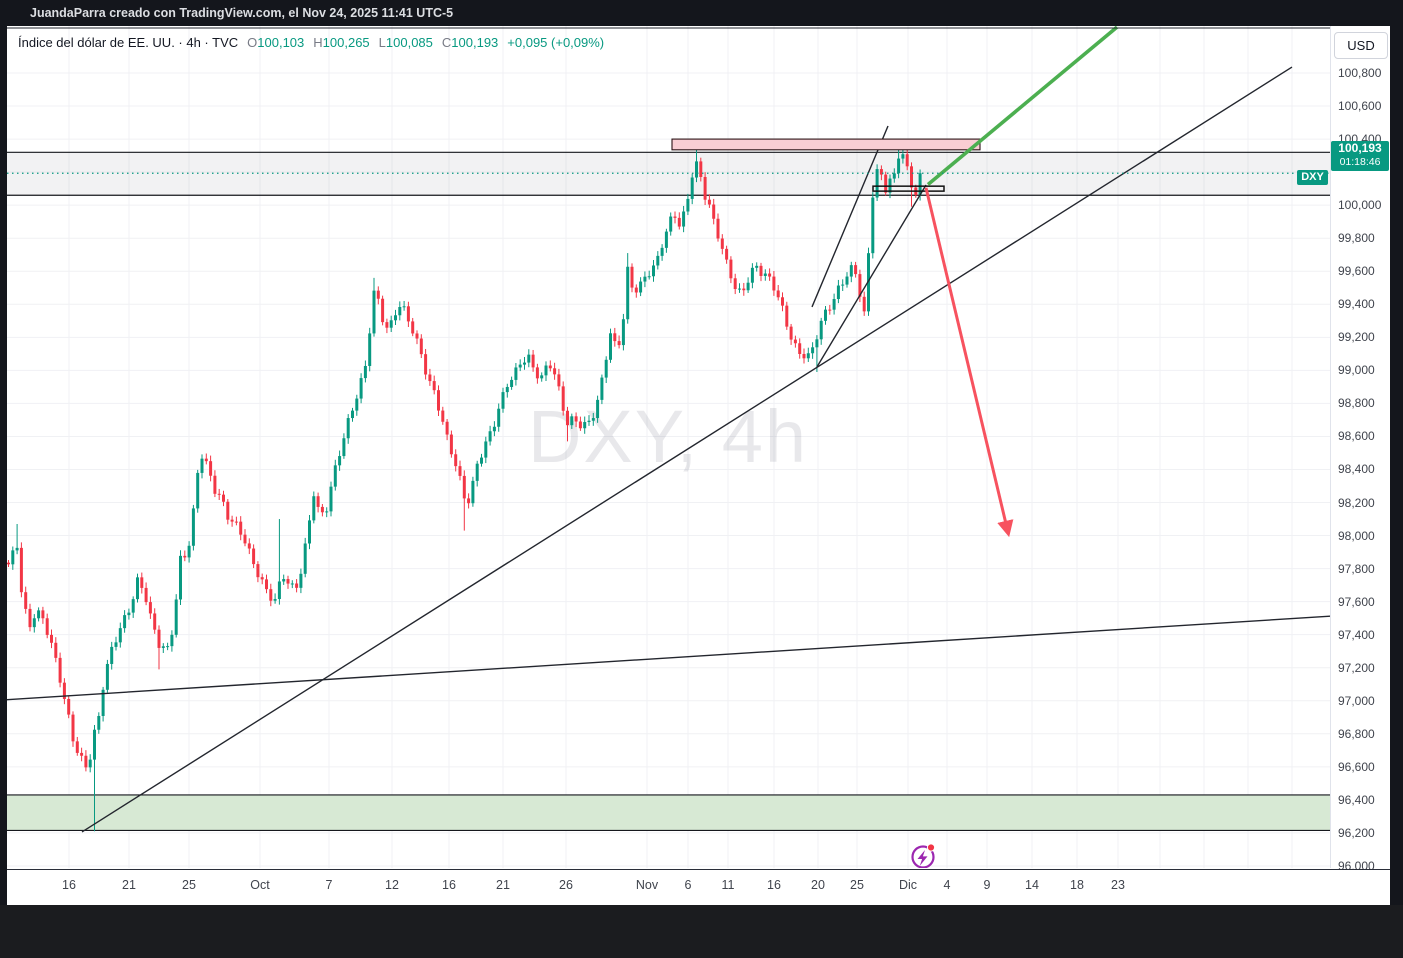  I want to click on price-tick-label: 97,200, so click(1356, 667).